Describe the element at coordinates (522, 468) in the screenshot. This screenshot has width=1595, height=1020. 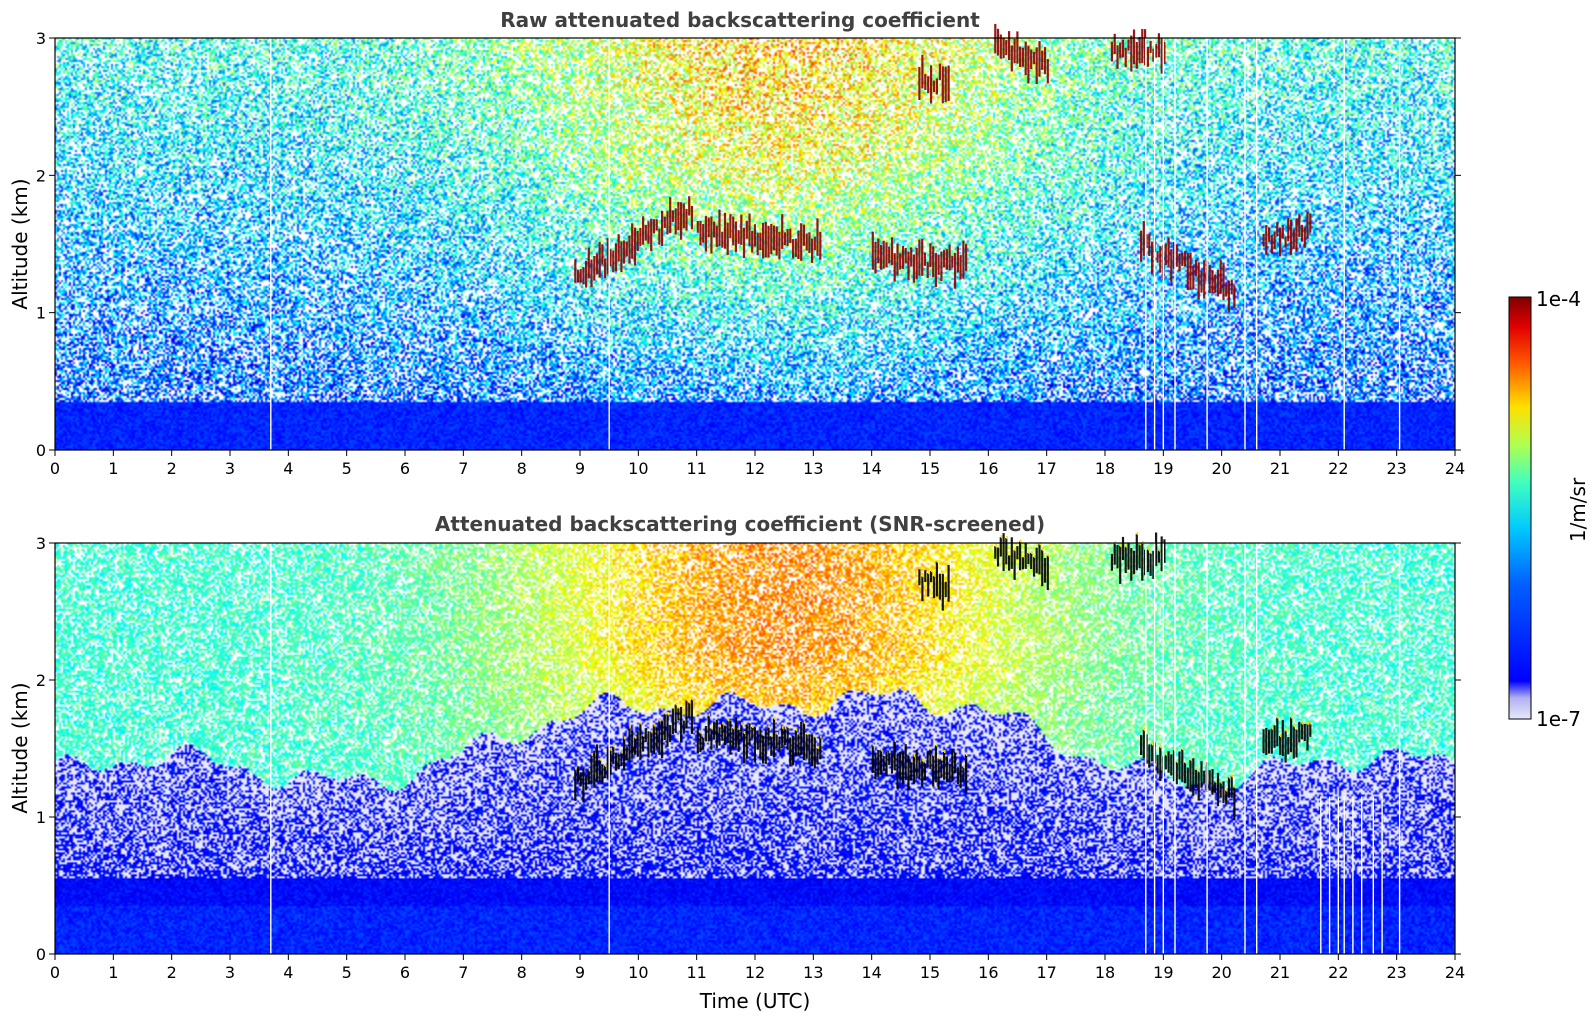
I see `x-tick-label: 8` at that location.